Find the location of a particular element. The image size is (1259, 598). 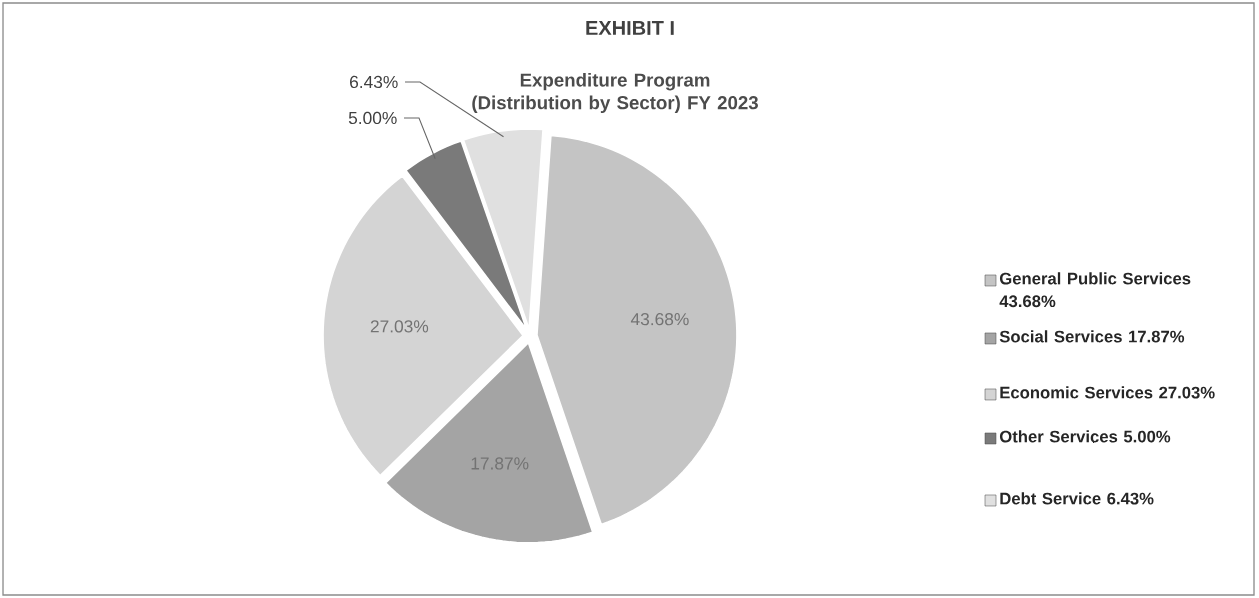

data-label: 5.00% is located at coordinates (372, 118).